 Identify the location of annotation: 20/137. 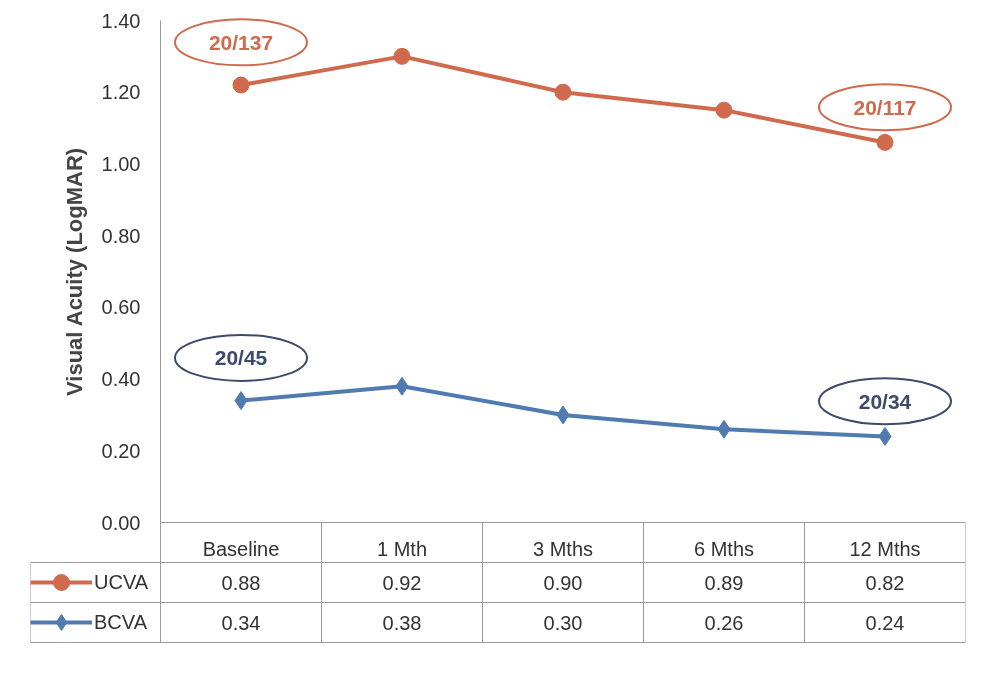
(241, 42).